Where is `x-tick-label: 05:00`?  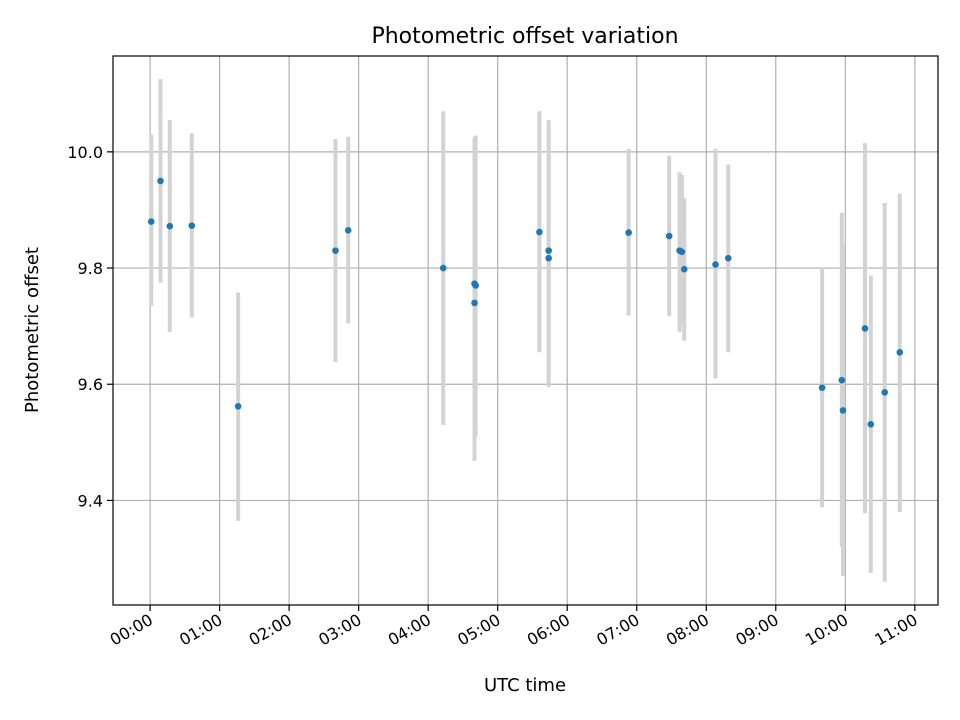 x-tick-label: 05:00 is located at coordinates (478, 630).